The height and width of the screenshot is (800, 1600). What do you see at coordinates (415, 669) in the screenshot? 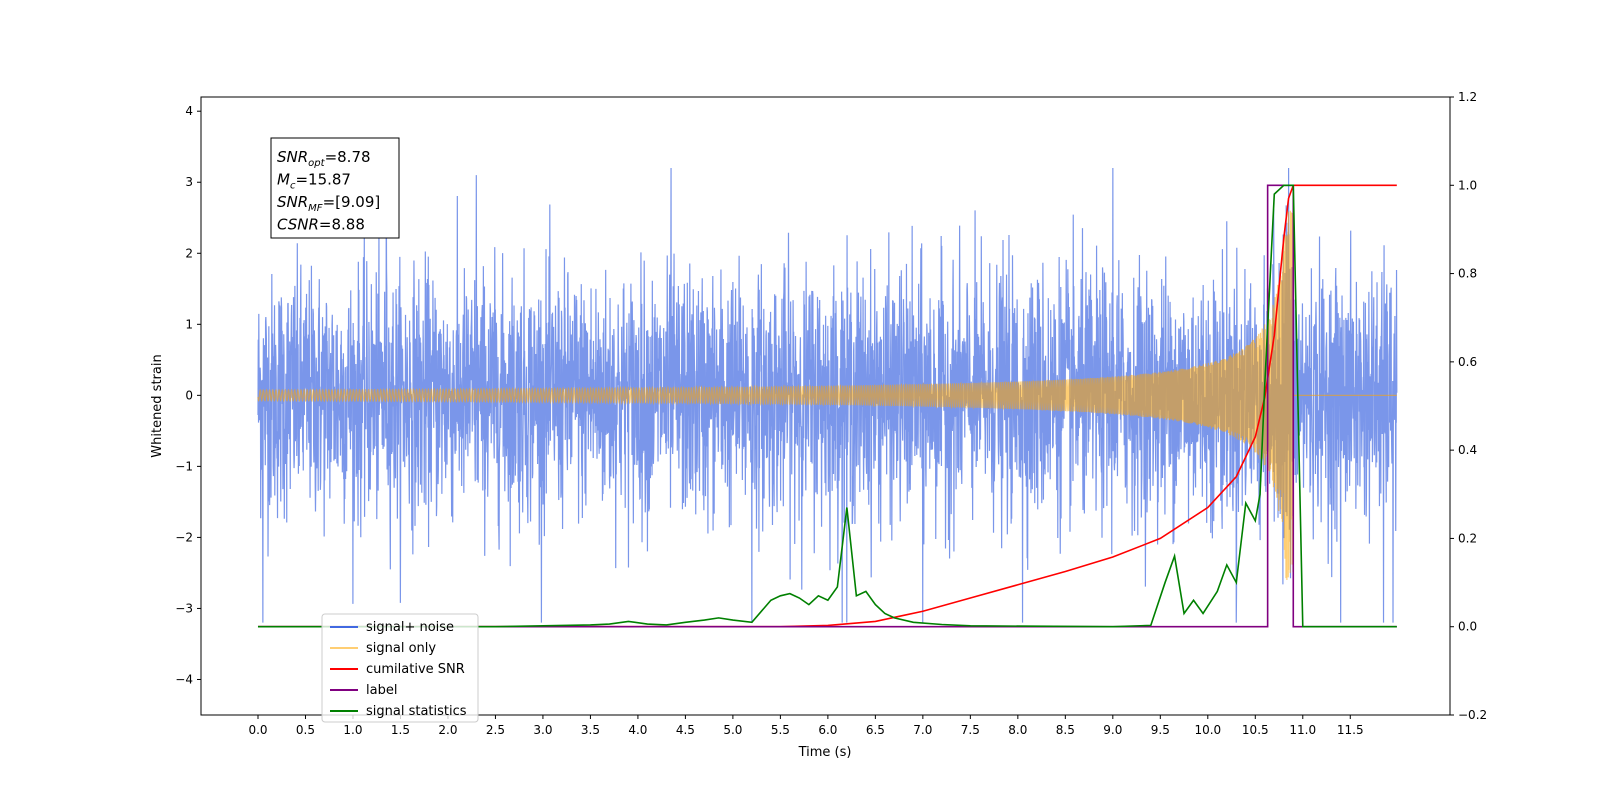
I see `legend-label-cumilative-snr: cumilative SNR` at bounding box center [415, 669].